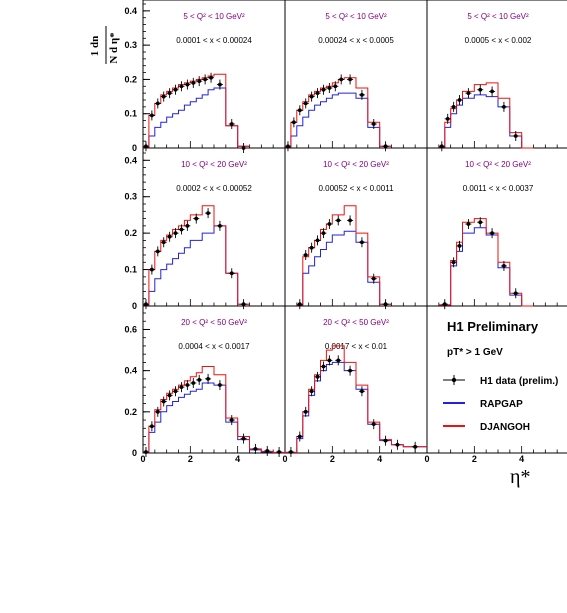 This screenshot has height=613, width=567. I want to click on q2-range-label: 10 < Q² < 20 GeV², so click(356, 164).